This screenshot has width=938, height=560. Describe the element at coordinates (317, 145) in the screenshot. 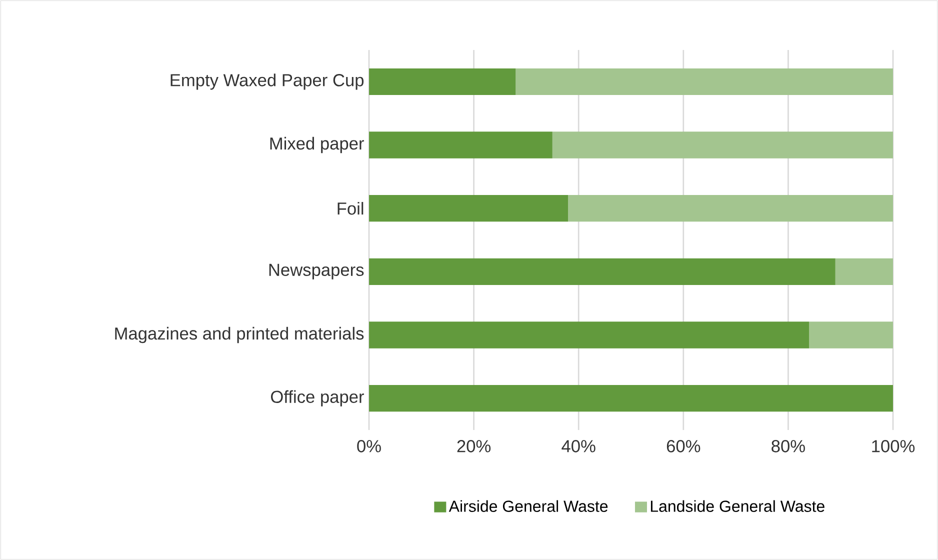

I see `y-tick-label: Mixed paper` at that location.